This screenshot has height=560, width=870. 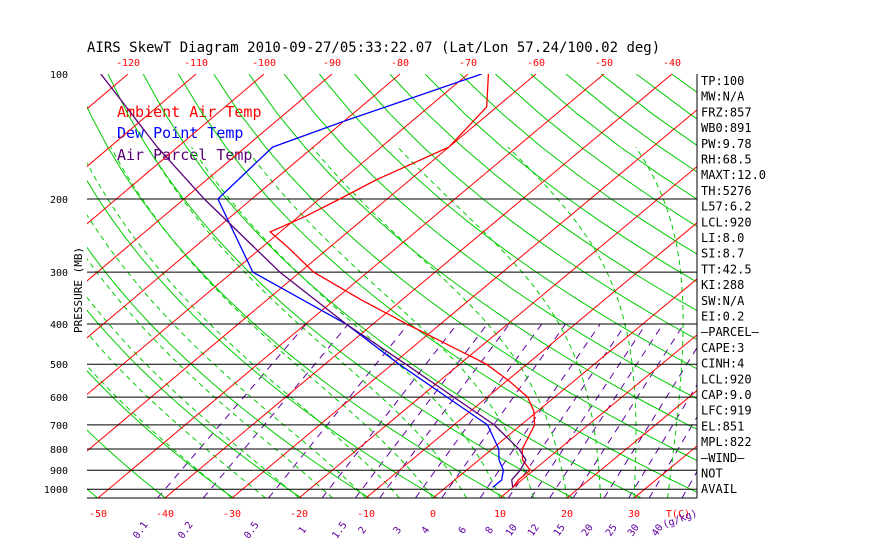 What do you see at coordinates (678, 514) in the screenshot?
I see `temp-unit-label: T(C)` at bounding box center [678, 514].